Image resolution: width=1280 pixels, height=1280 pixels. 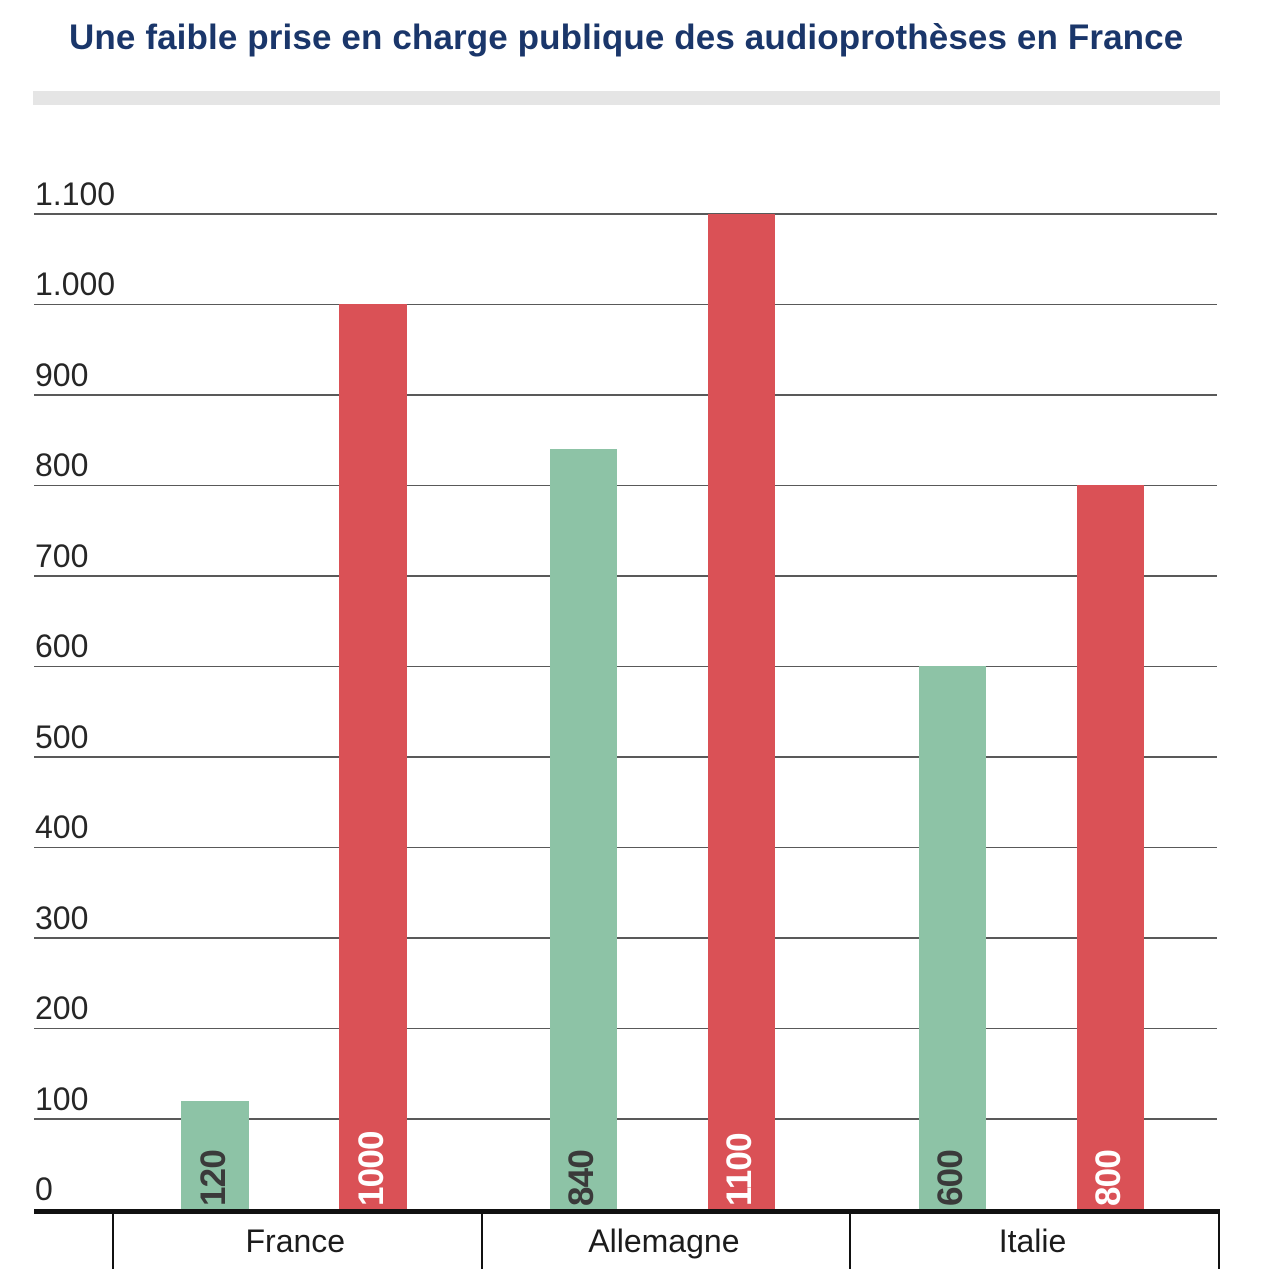 What do you see at coordinates (62, 736) in the screenshot?
I see `y-tick-label-500: 500` at bounding box center [62, 736].